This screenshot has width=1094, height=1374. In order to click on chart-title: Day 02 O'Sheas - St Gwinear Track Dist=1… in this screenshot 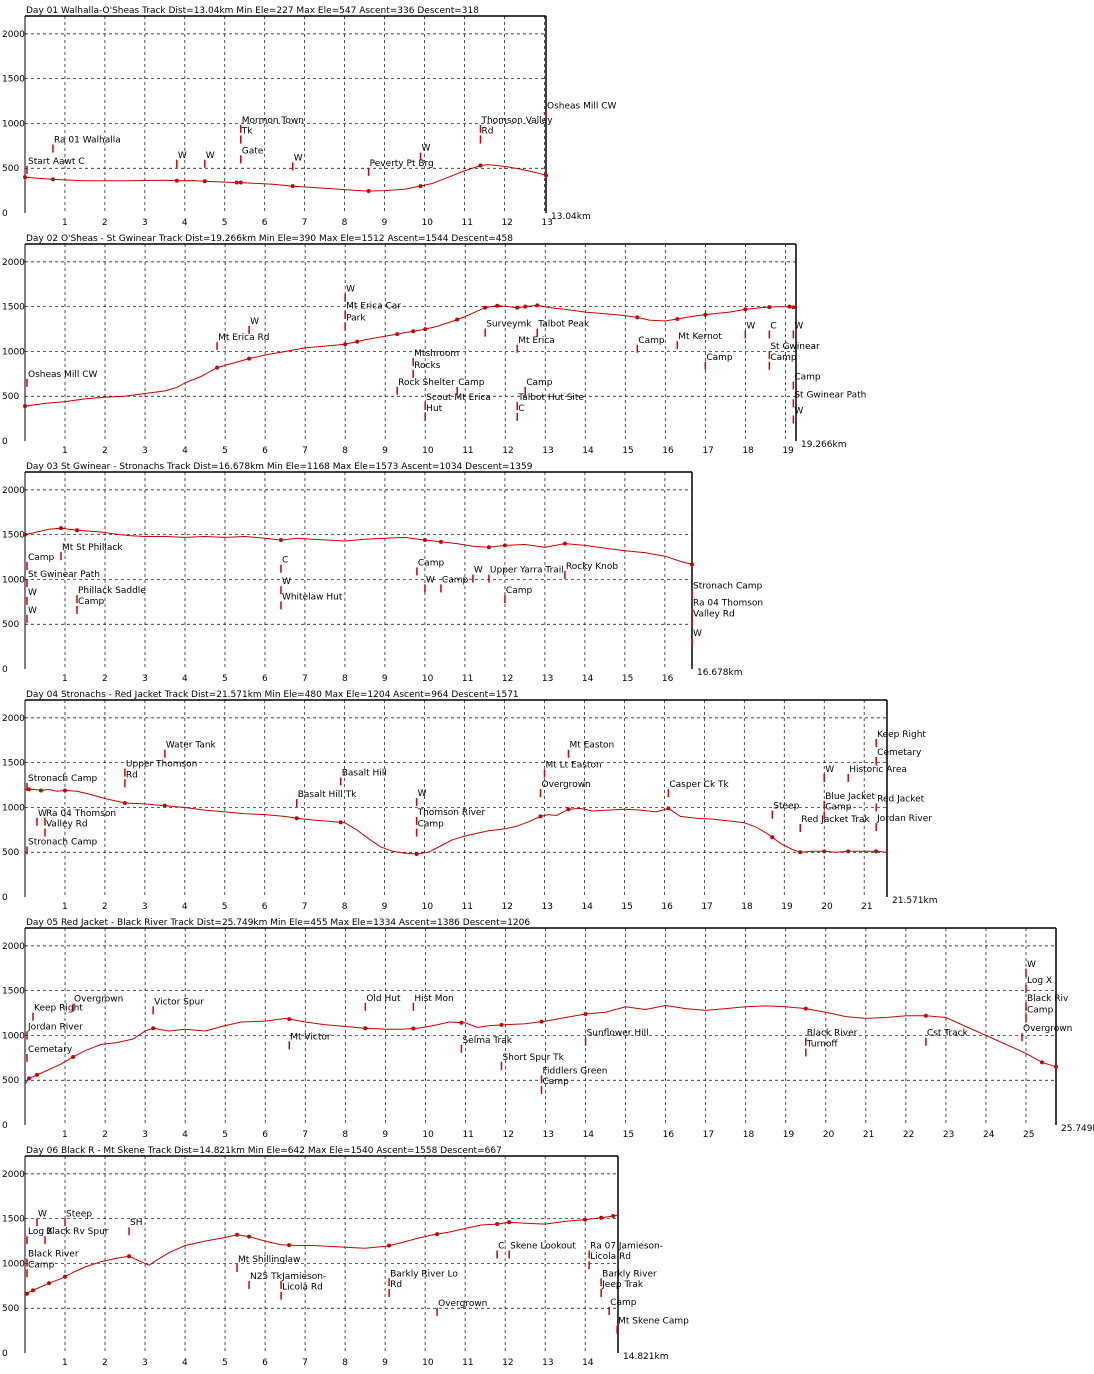, I will do `click(269, 239)`.